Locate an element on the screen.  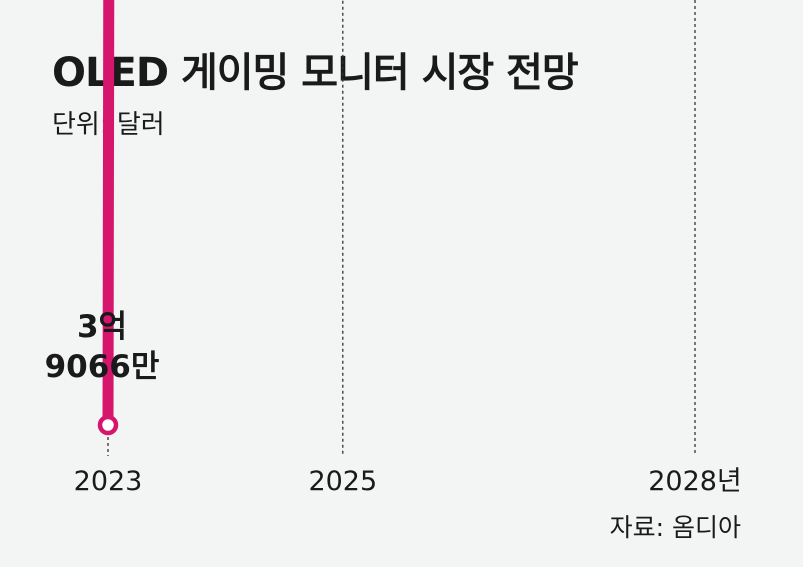
x-axis-ticks: 2023 2025 2028년 is located at coordinates (408, 481).